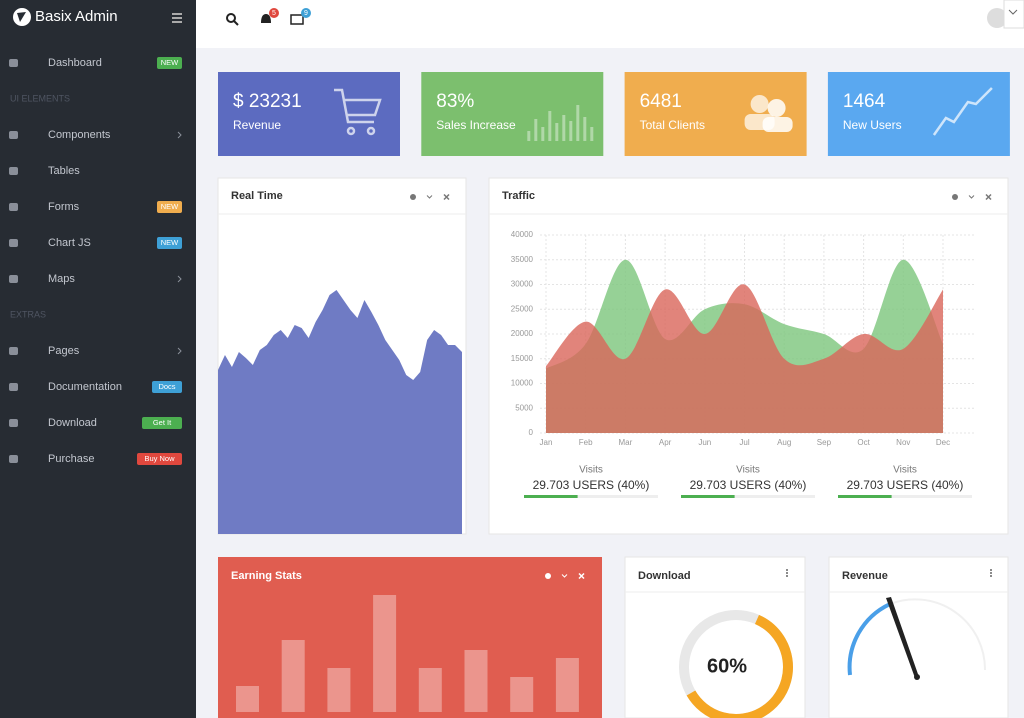  I want to click on menu-toggle, so click(177, 18).